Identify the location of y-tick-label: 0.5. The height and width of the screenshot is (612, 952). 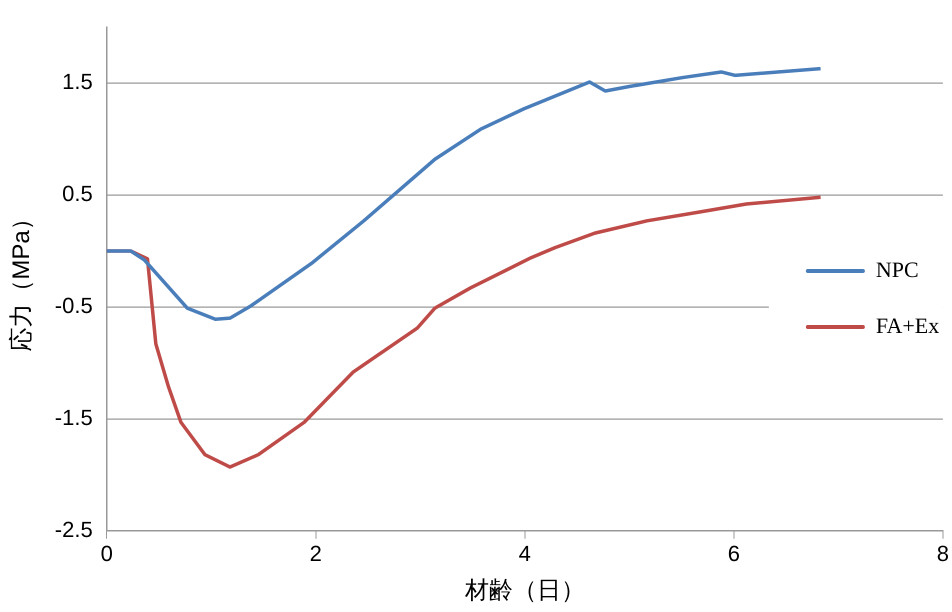
(77, 193).